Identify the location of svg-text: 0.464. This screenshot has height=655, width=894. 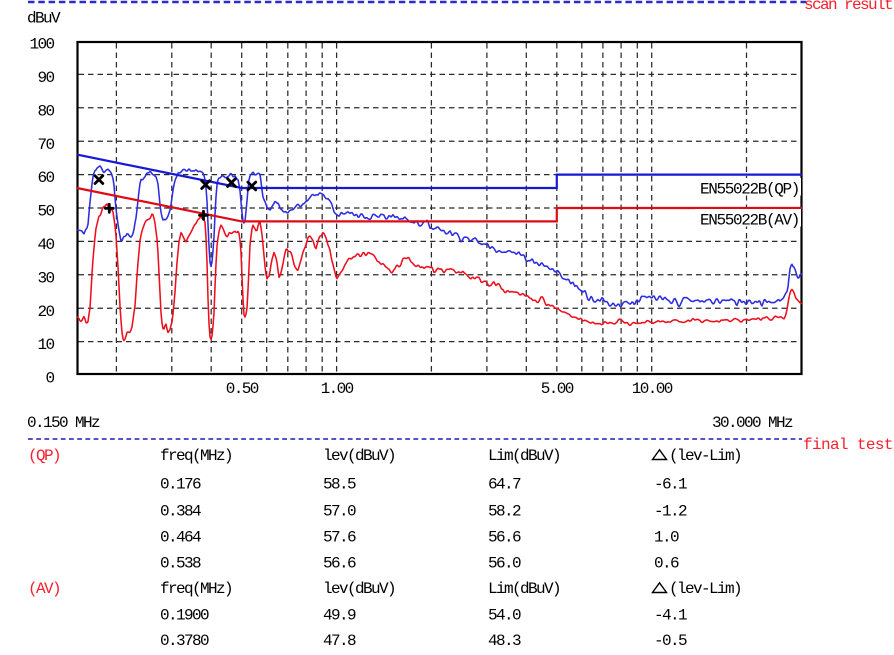
(180, 538).